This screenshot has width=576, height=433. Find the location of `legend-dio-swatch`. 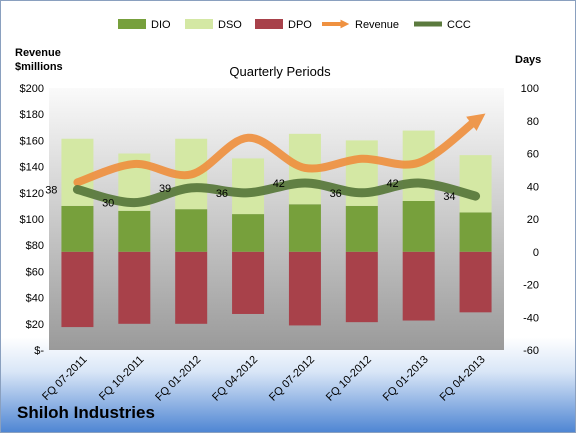

legend-dio-swatch is located at coordinates (132, 24).